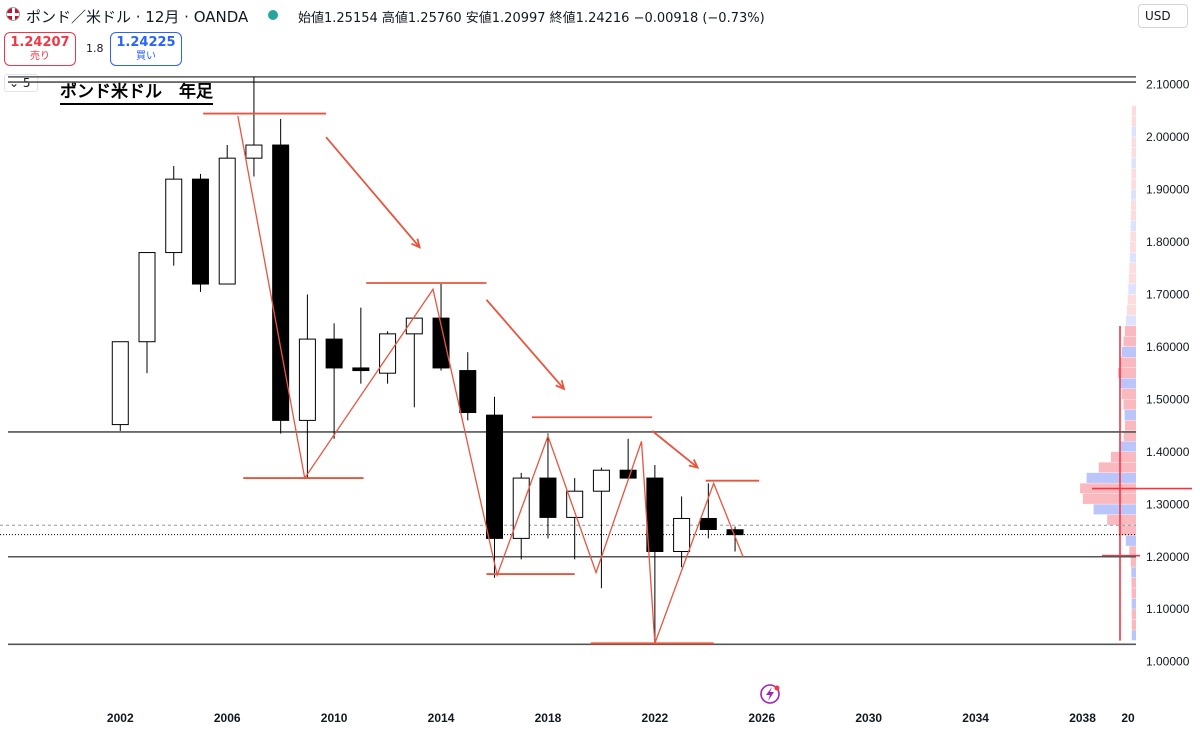 Image resolution: width=1200 pixels, height=736 pixels. What do you see at coordinates (441, 718) in the screenshot?
I see `time-tick-label: 2014` at bounding box center [441, 718].